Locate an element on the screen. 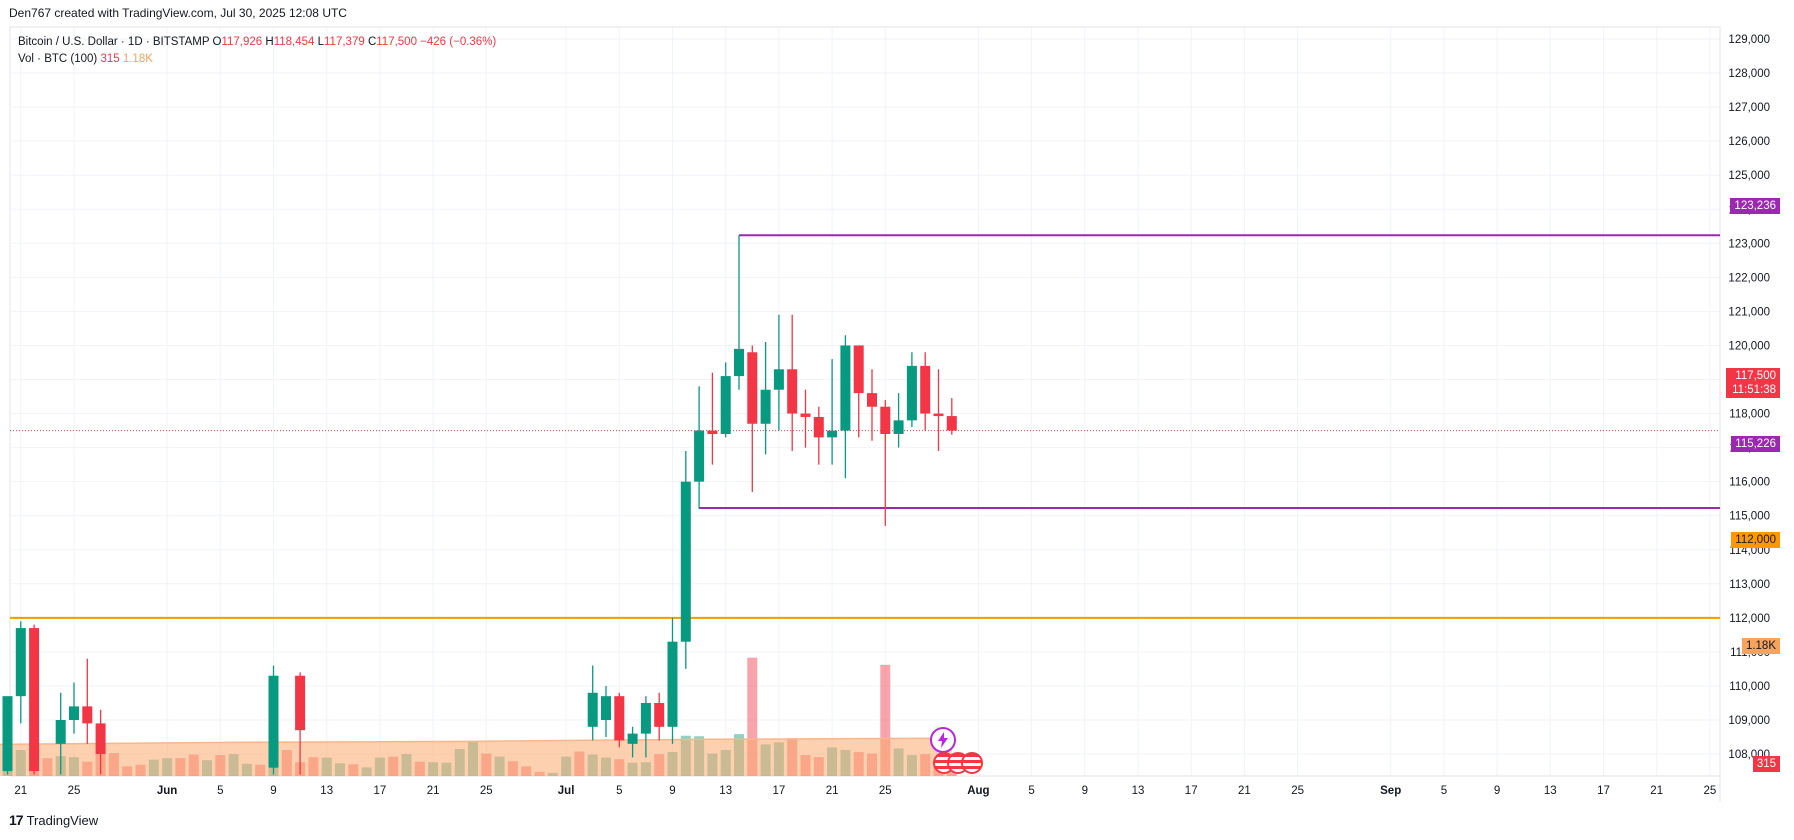  price-tick-label: 126,000 is located at coordinates (1749, 142).